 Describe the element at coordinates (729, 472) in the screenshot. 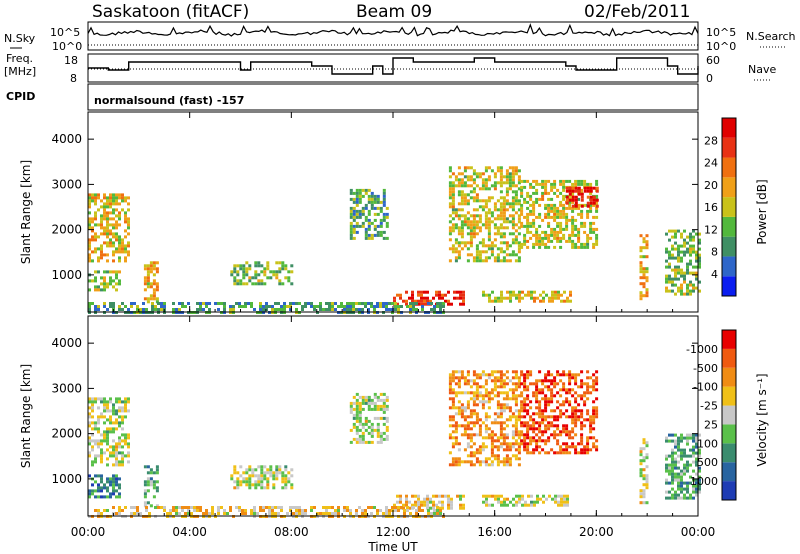

I see `colorbar-segment` at that location.